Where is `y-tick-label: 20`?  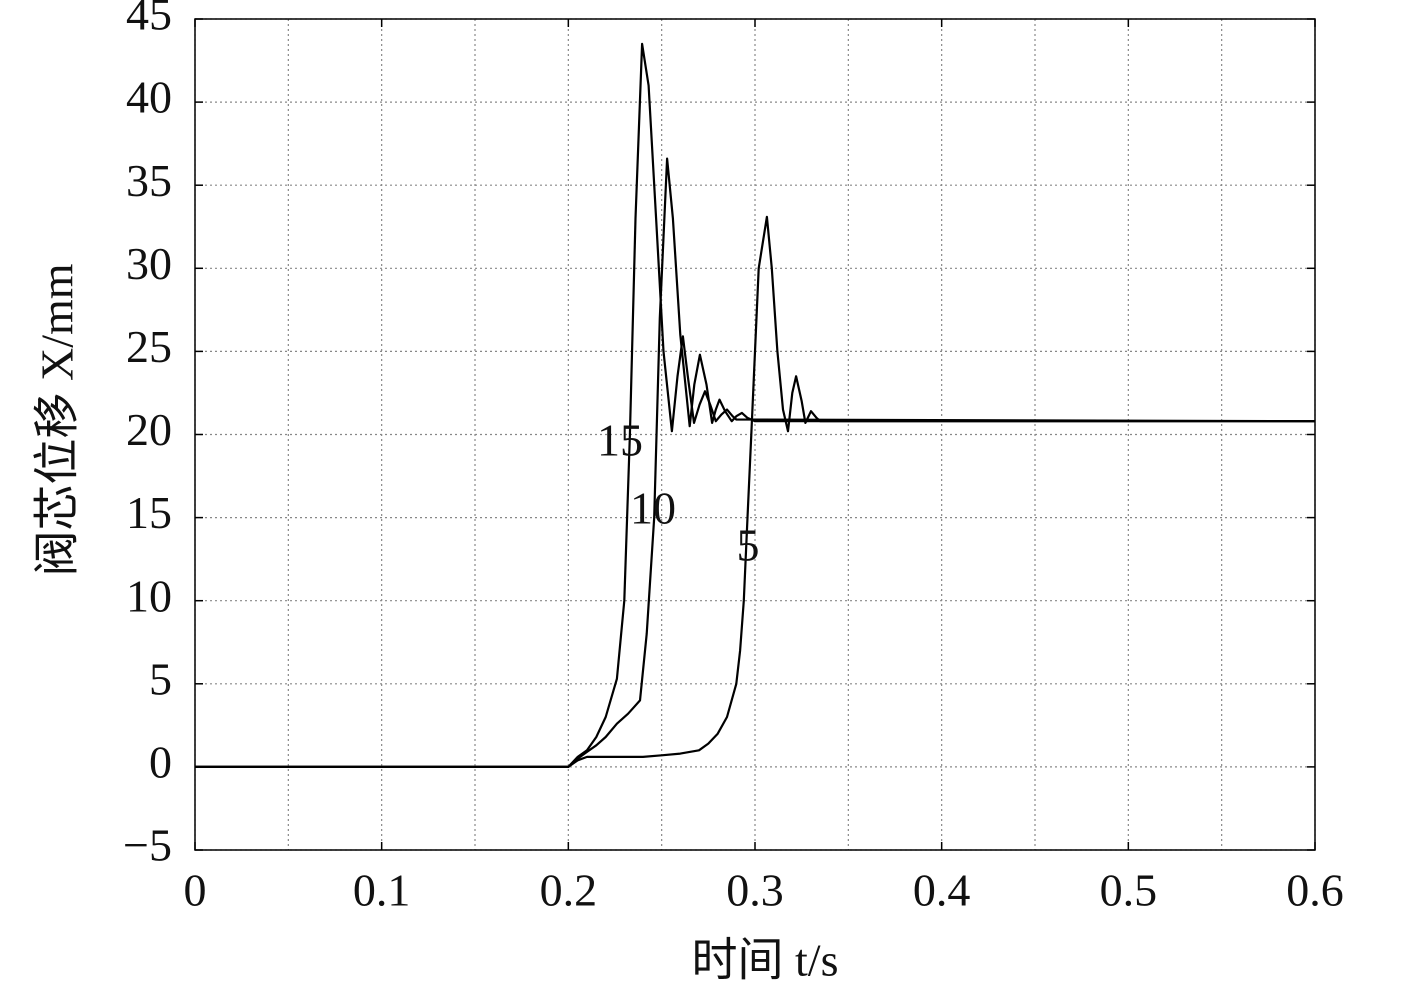 y-tick-label: 20 is located at coordinates (149, 429).